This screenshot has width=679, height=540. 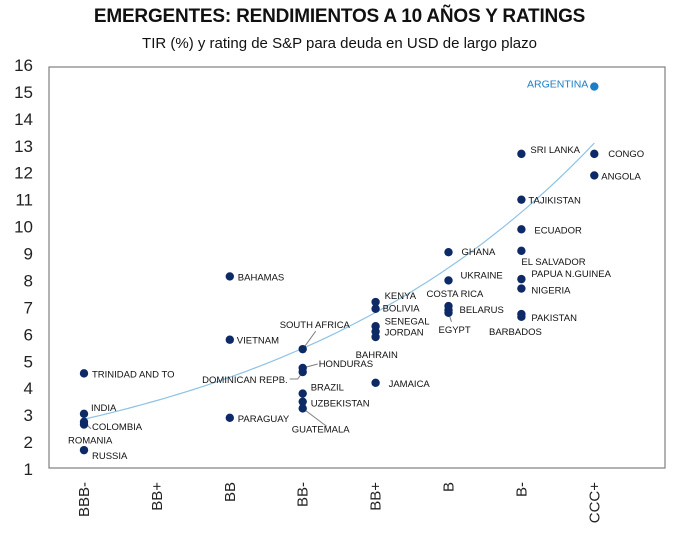 What do you see at coordinates (448, 280) in the screenshot?
I see `point-ukraine` at bounding box center [448, 280].